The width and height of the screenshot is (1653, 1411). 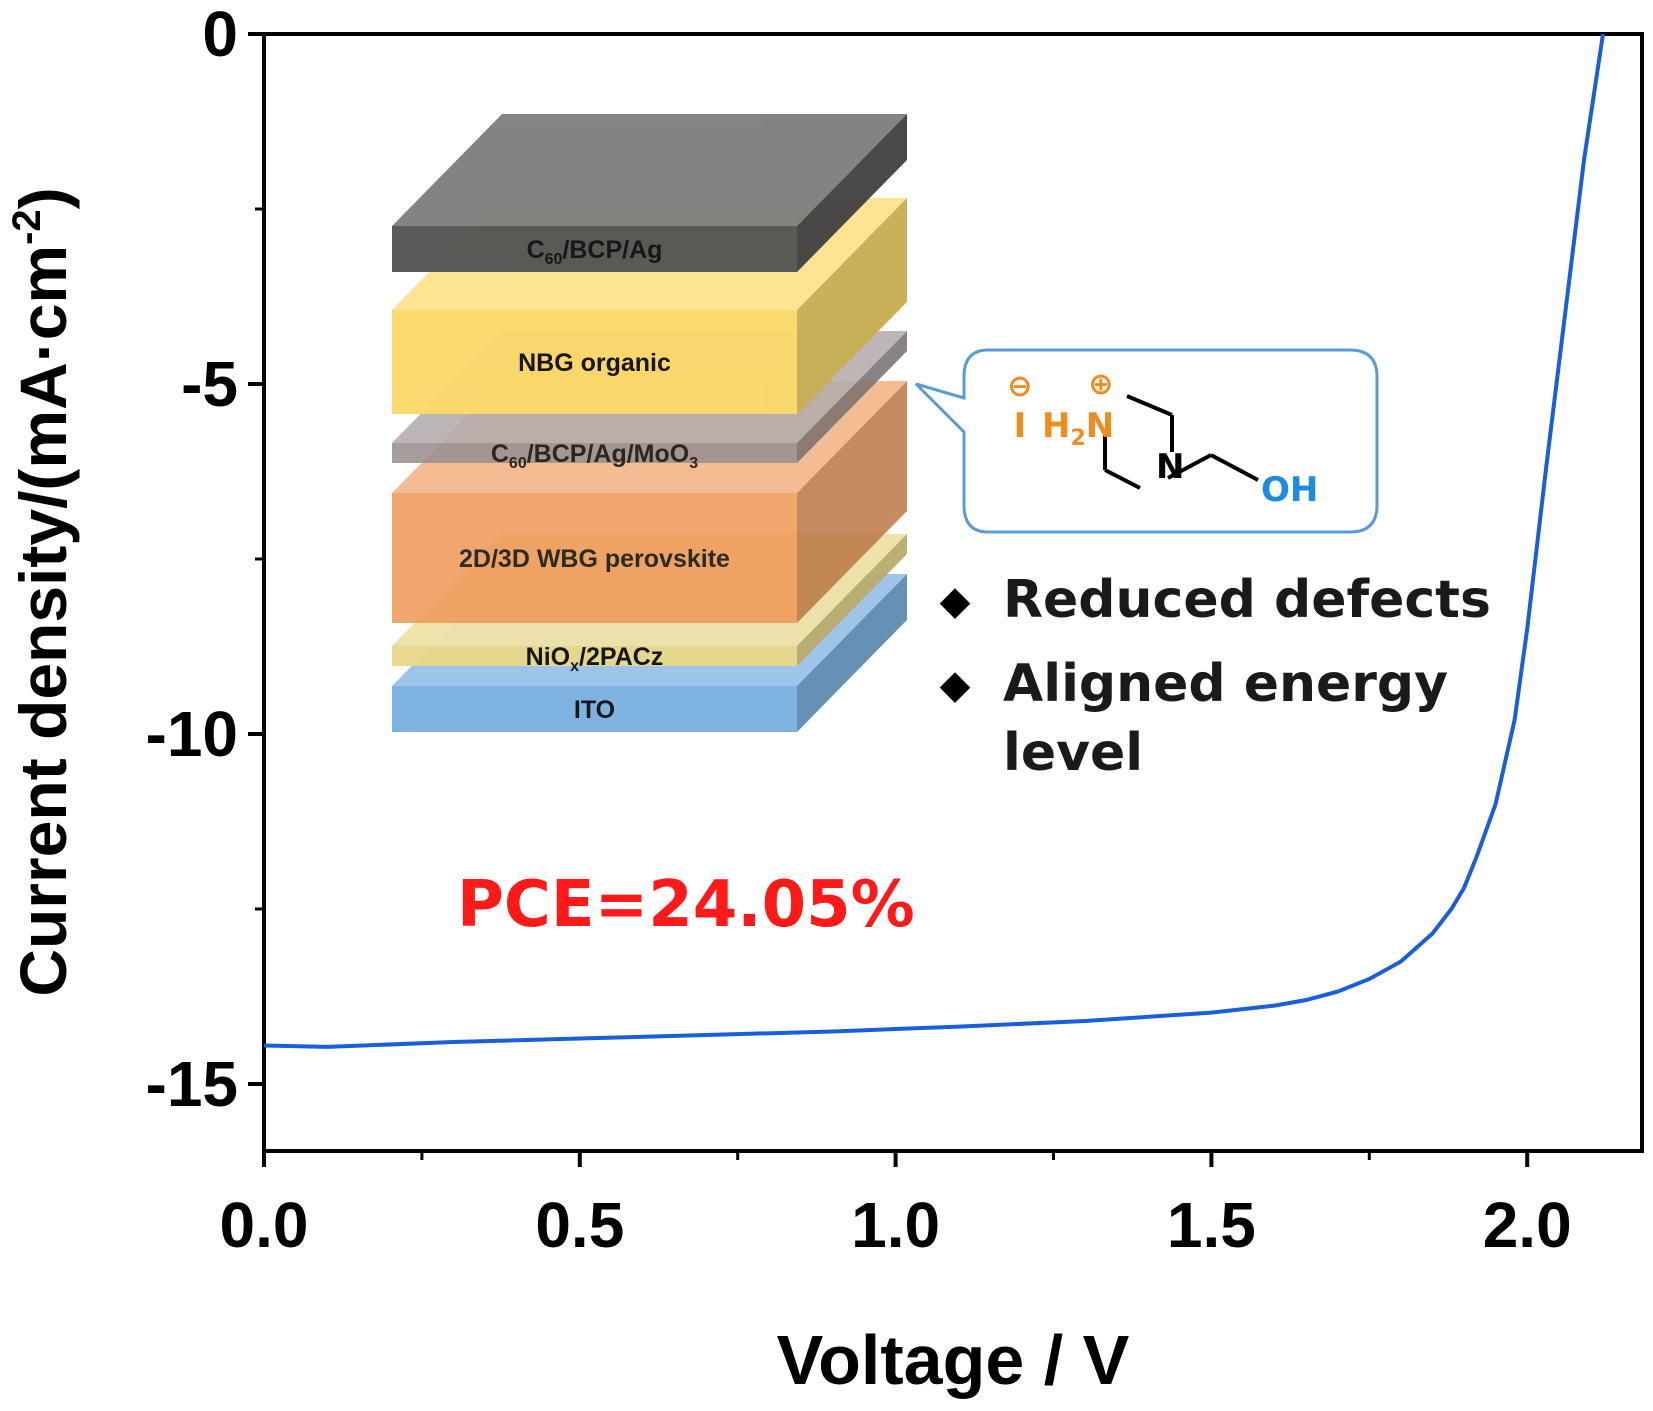 I want to click on layer-hole-transport-label: NiOx/2PACz, so click(x=595, y=659).